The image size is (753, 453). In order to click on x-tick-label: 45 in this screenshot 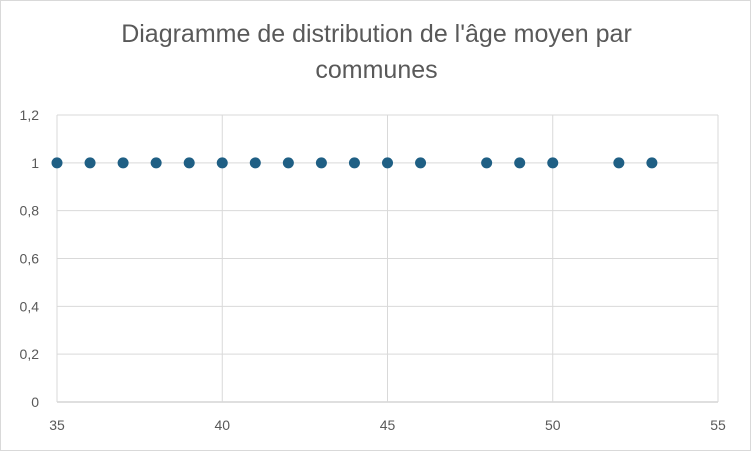, I will do `click(388, 425)`.